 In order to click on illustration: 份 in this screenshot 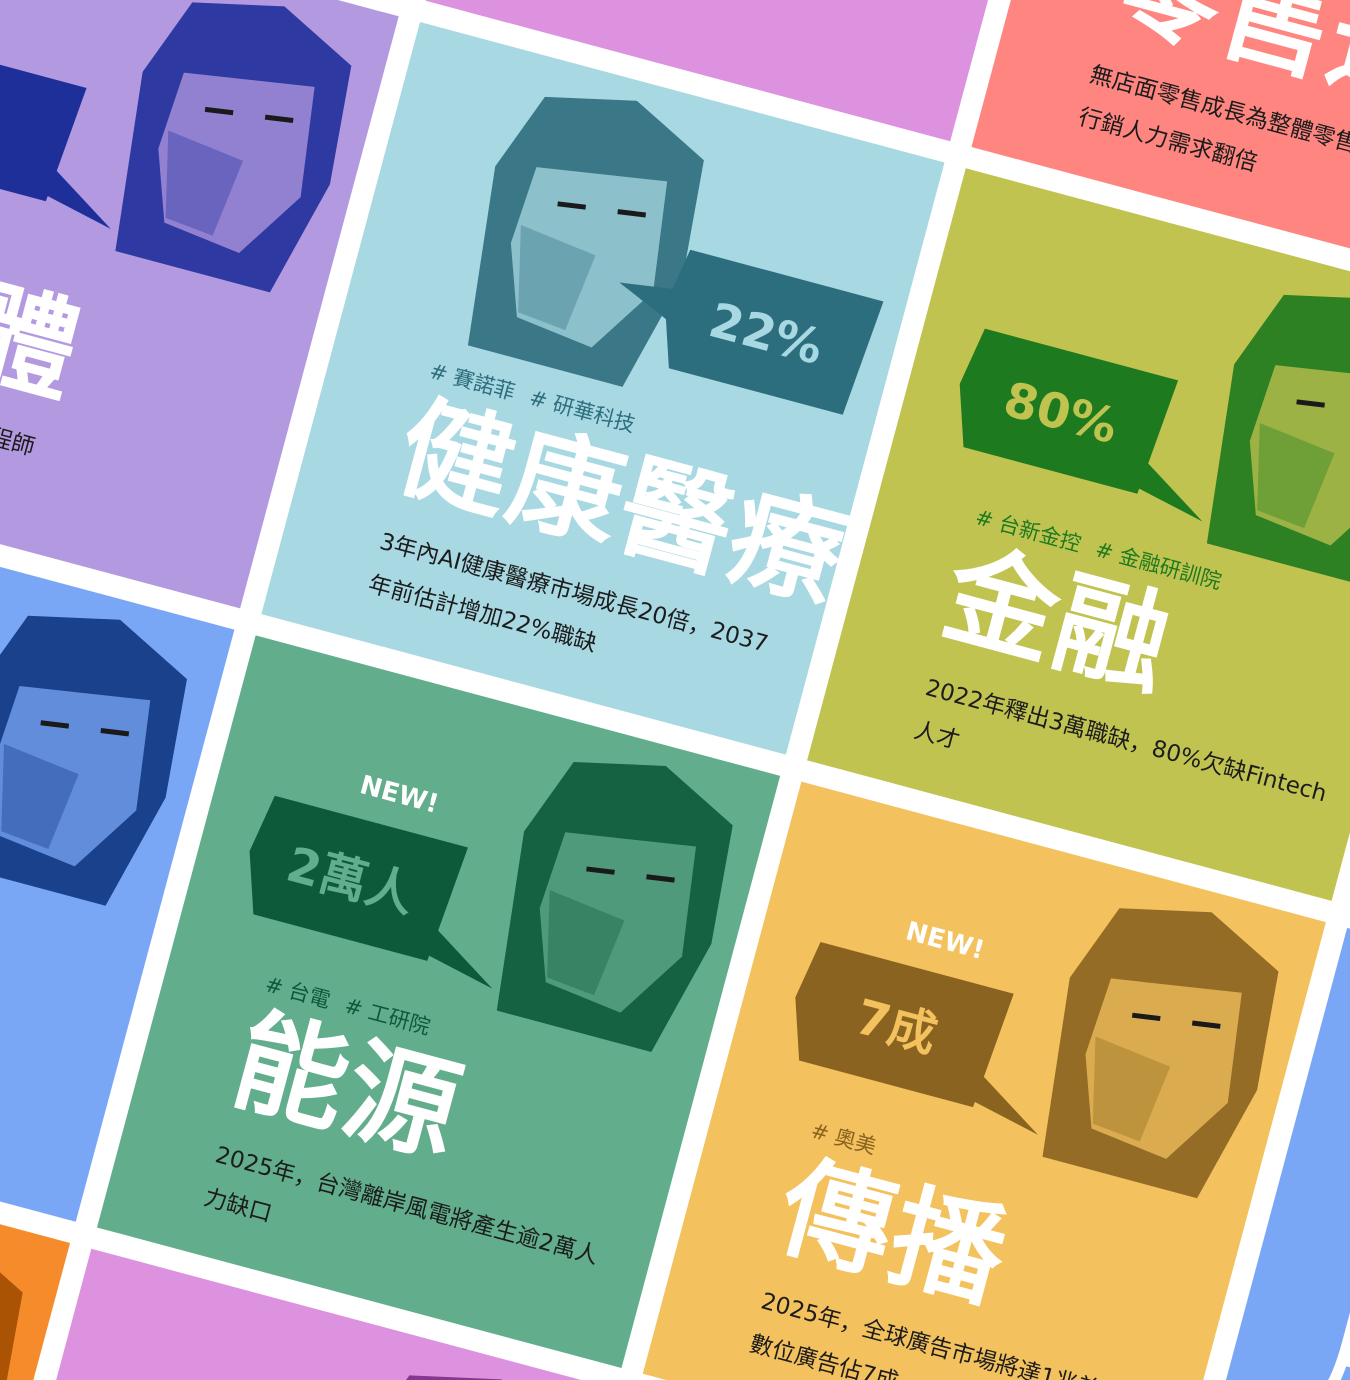, I will do `click(176, 147)`.